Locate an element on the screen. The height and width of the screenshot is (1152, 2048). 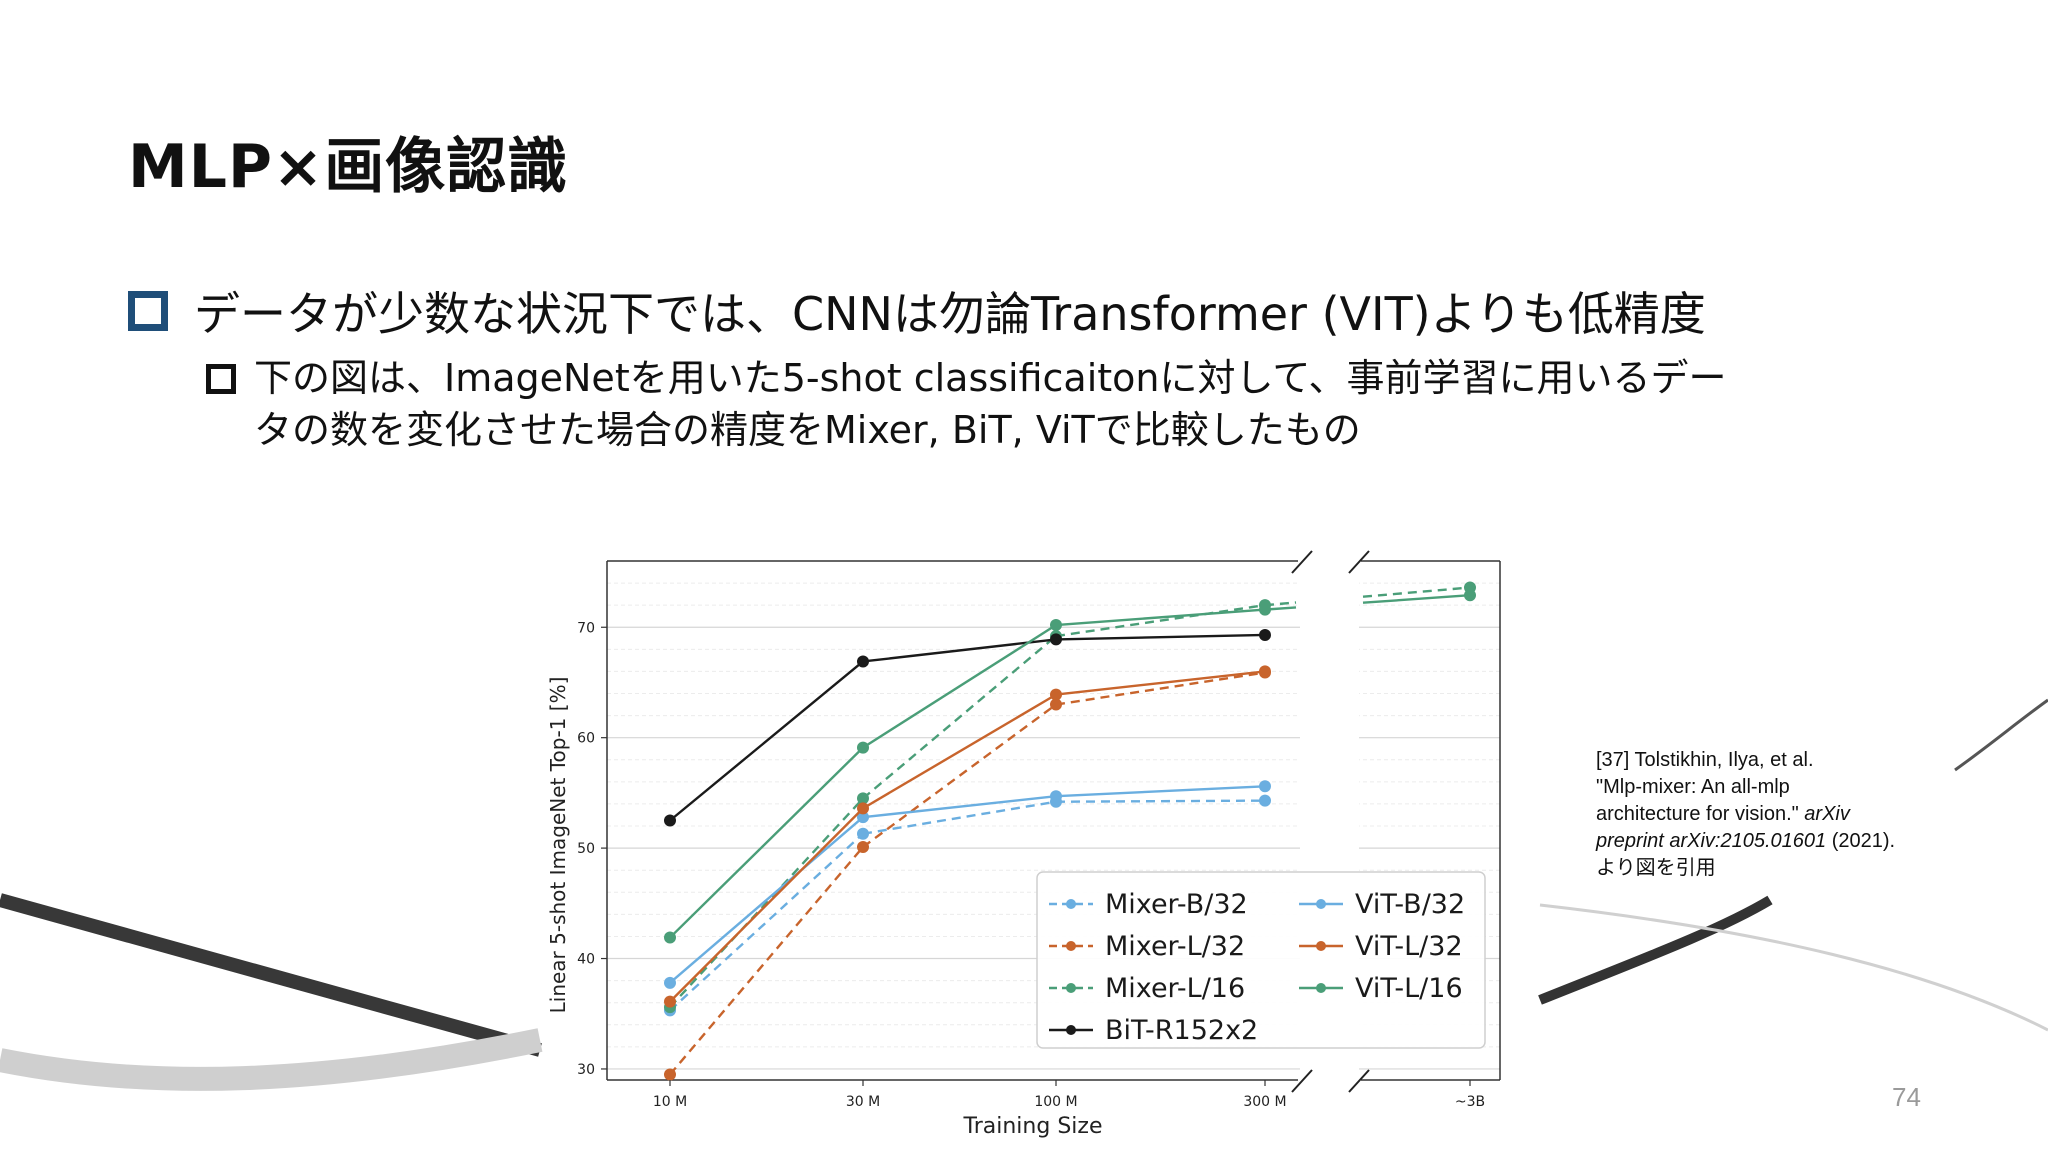
x-tick-label: 30 M is located at coordinates (863, 1102).